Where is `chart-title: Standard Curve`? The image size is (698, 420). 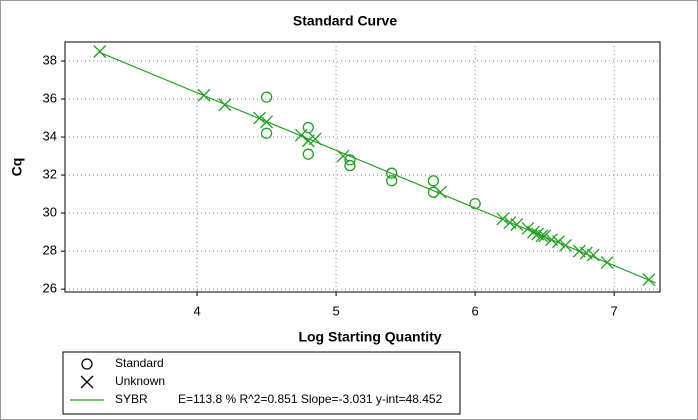
chart-title: Standard Curve is located at coordinates (345, 21).